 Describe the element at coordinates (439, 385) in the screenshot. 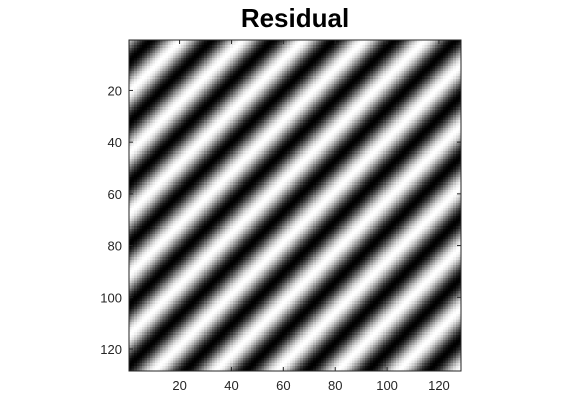

I see `x-tick-label: 120` at that location.